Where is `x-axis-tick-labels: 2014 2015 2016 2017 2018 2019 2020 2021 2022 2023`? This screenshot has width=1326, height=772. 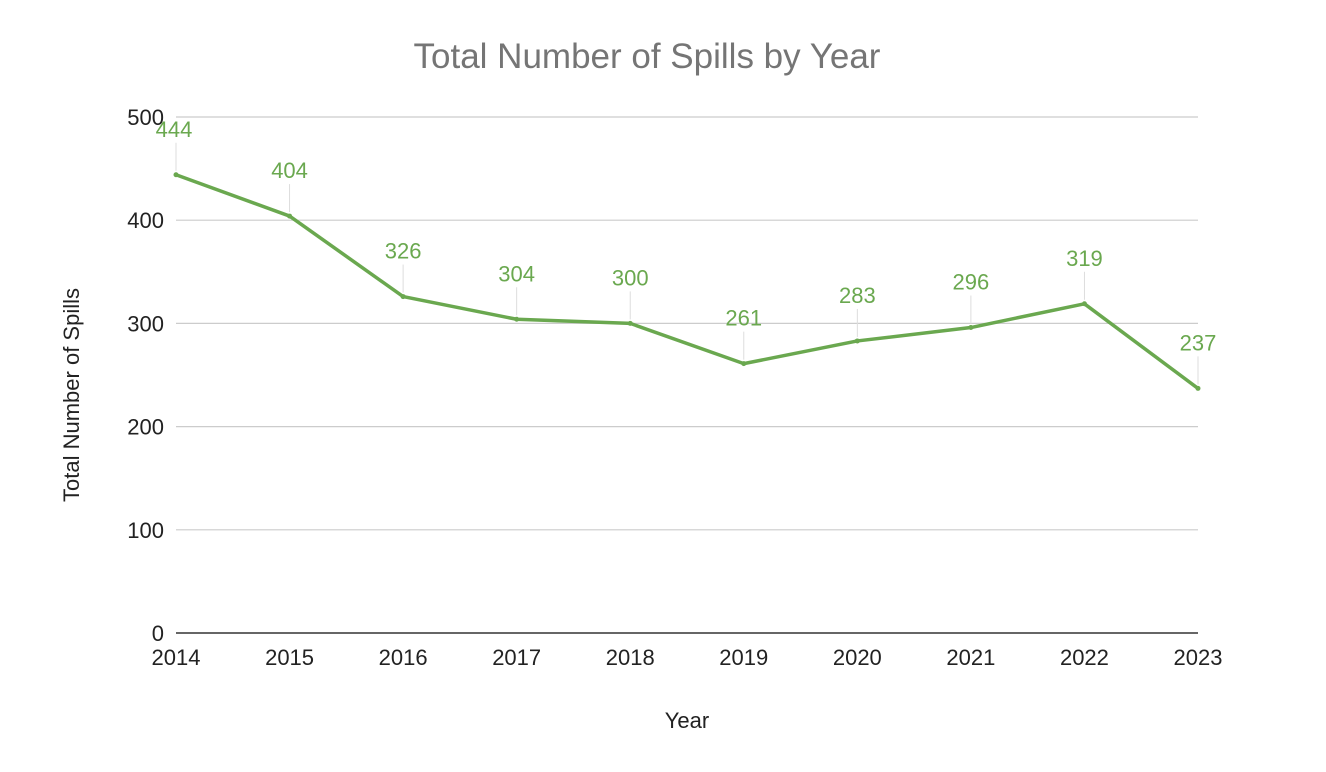
x-axis-tick-labels: 2014 2015 2016 2017 2018 2019 2020 2021 2022 2023 is located at coordinates (687, 657).